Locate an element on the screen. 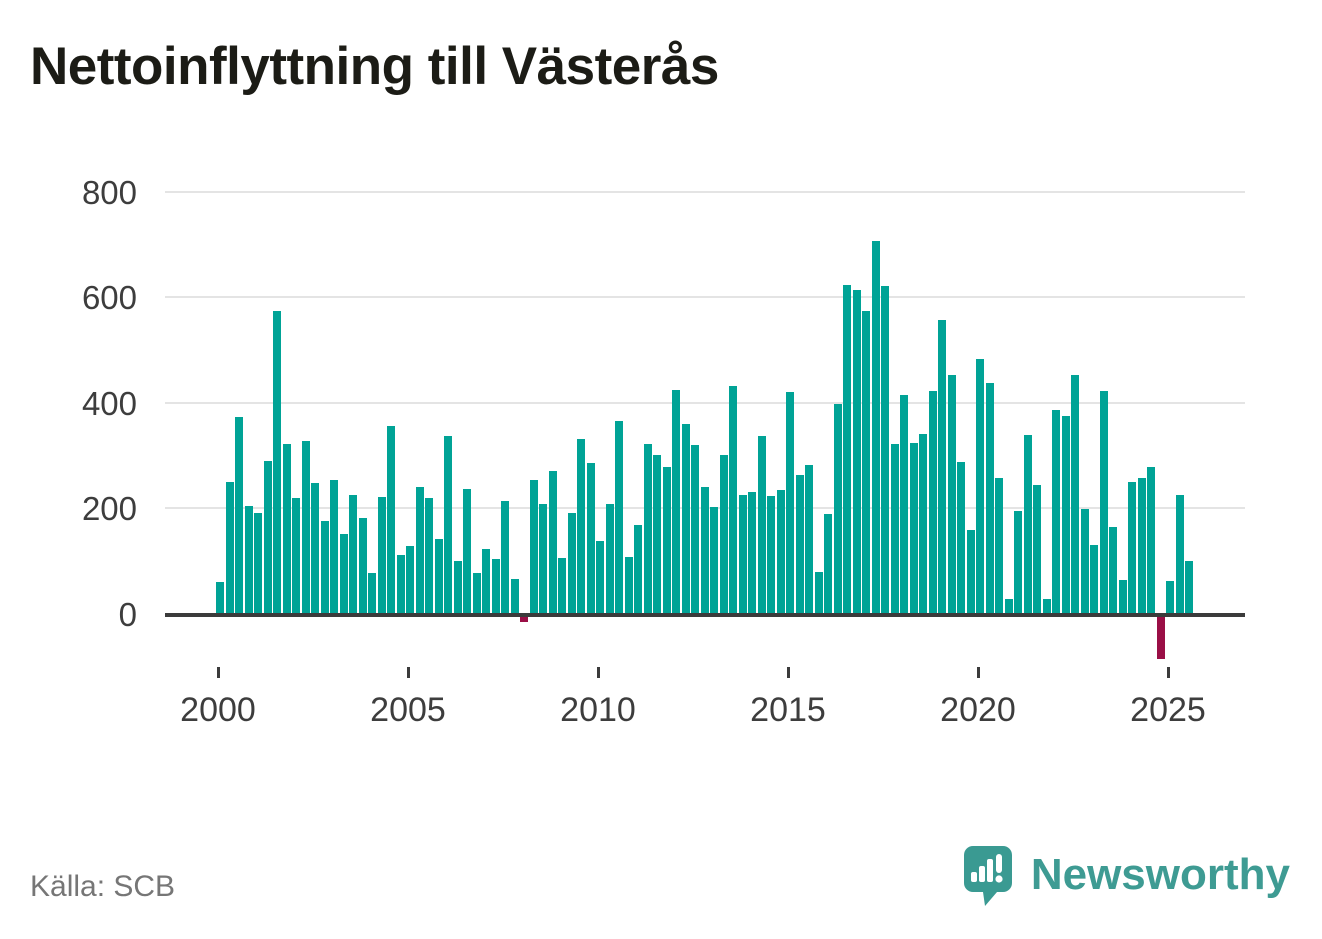 The height and width of the screenshot is (939, 1322). bar-2024-Q2 is located at coordinates (1141, 545).